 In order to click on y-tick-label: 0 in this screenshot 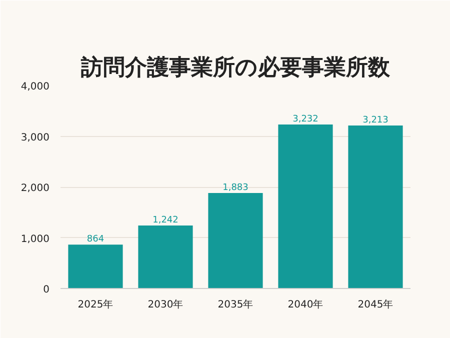, I will do `click(46, 290)`.